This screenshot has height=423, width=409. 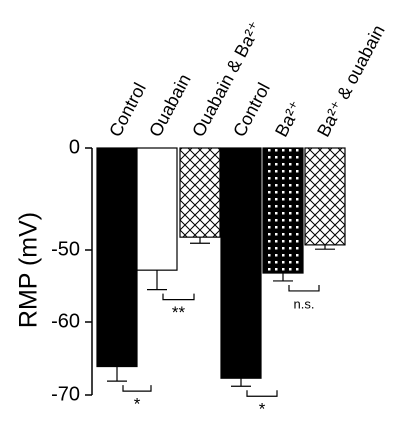 What do you see at coordinates (65, 249) in the screenshot?
I see `y-tick-label: -50` at bounding box center [65, 249].